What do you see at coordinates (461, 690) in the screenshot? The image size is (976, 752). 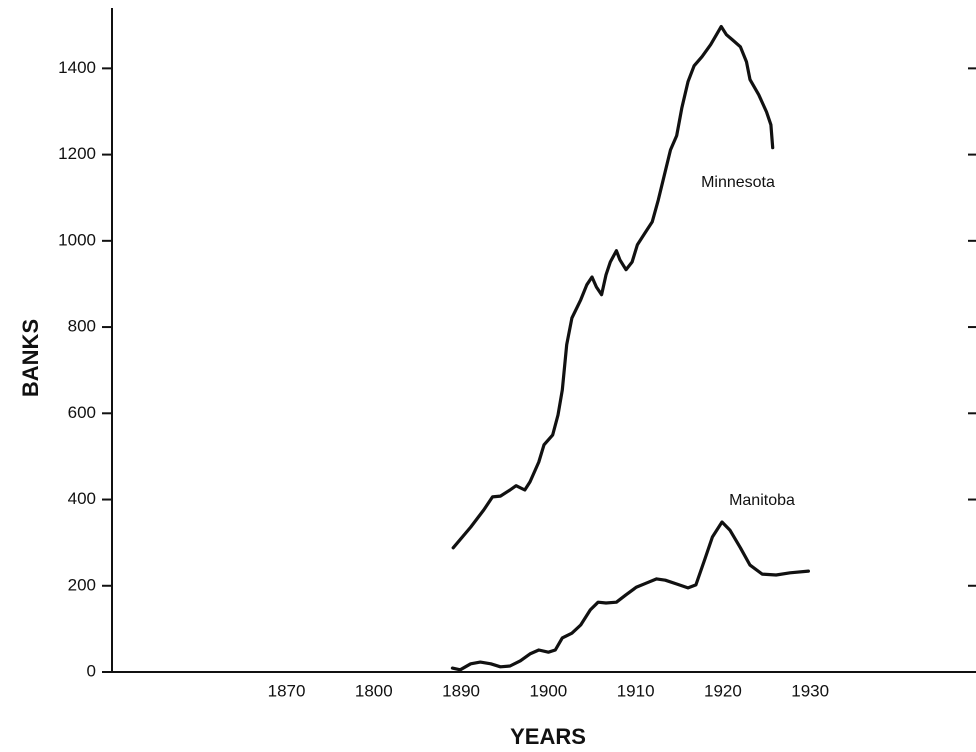 I see `x-tick-label: 1890` at bounding box center [461, 690].